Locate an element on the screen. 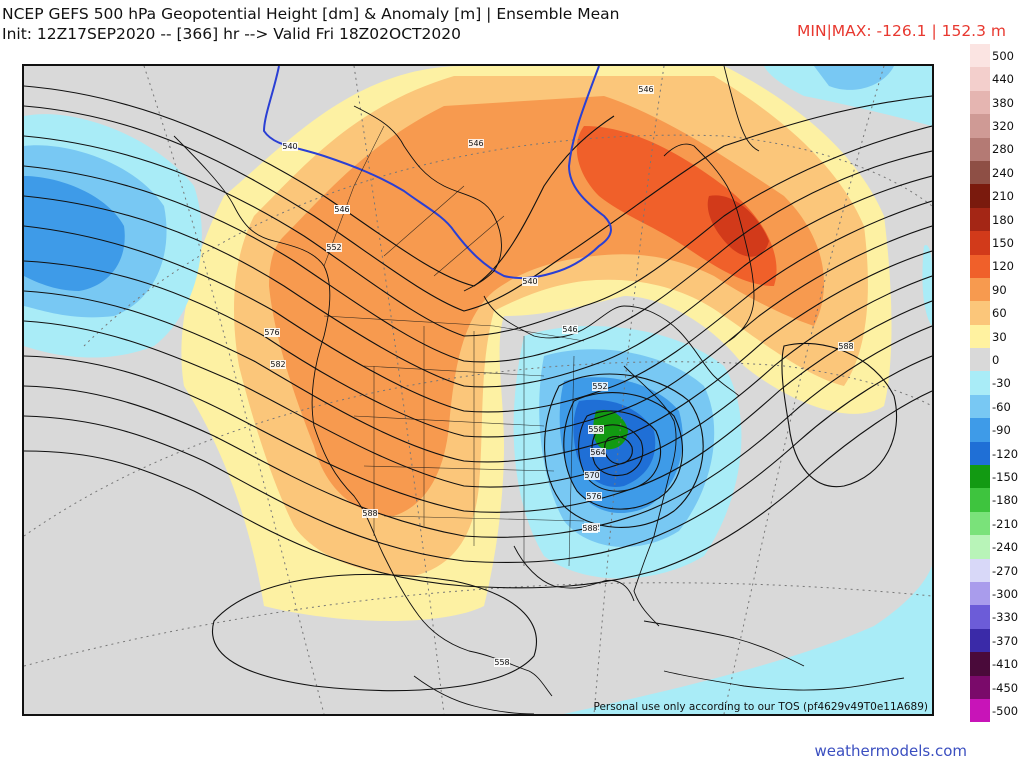  colorbar-label: -300 is located at coordinates (1005, 593).